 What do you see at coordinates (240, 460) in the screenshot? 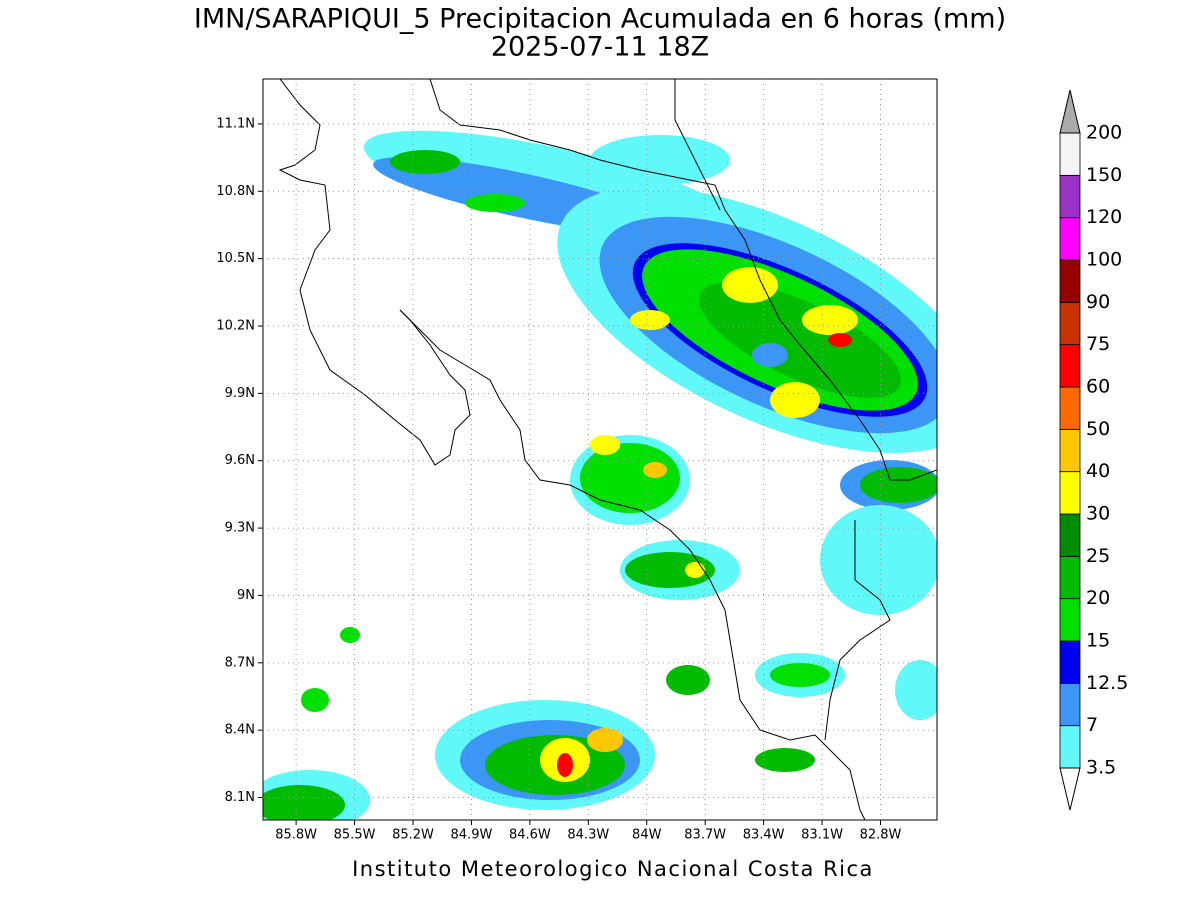
I see `y-tick-label: 9.6N` at bounding box center [240, 460].